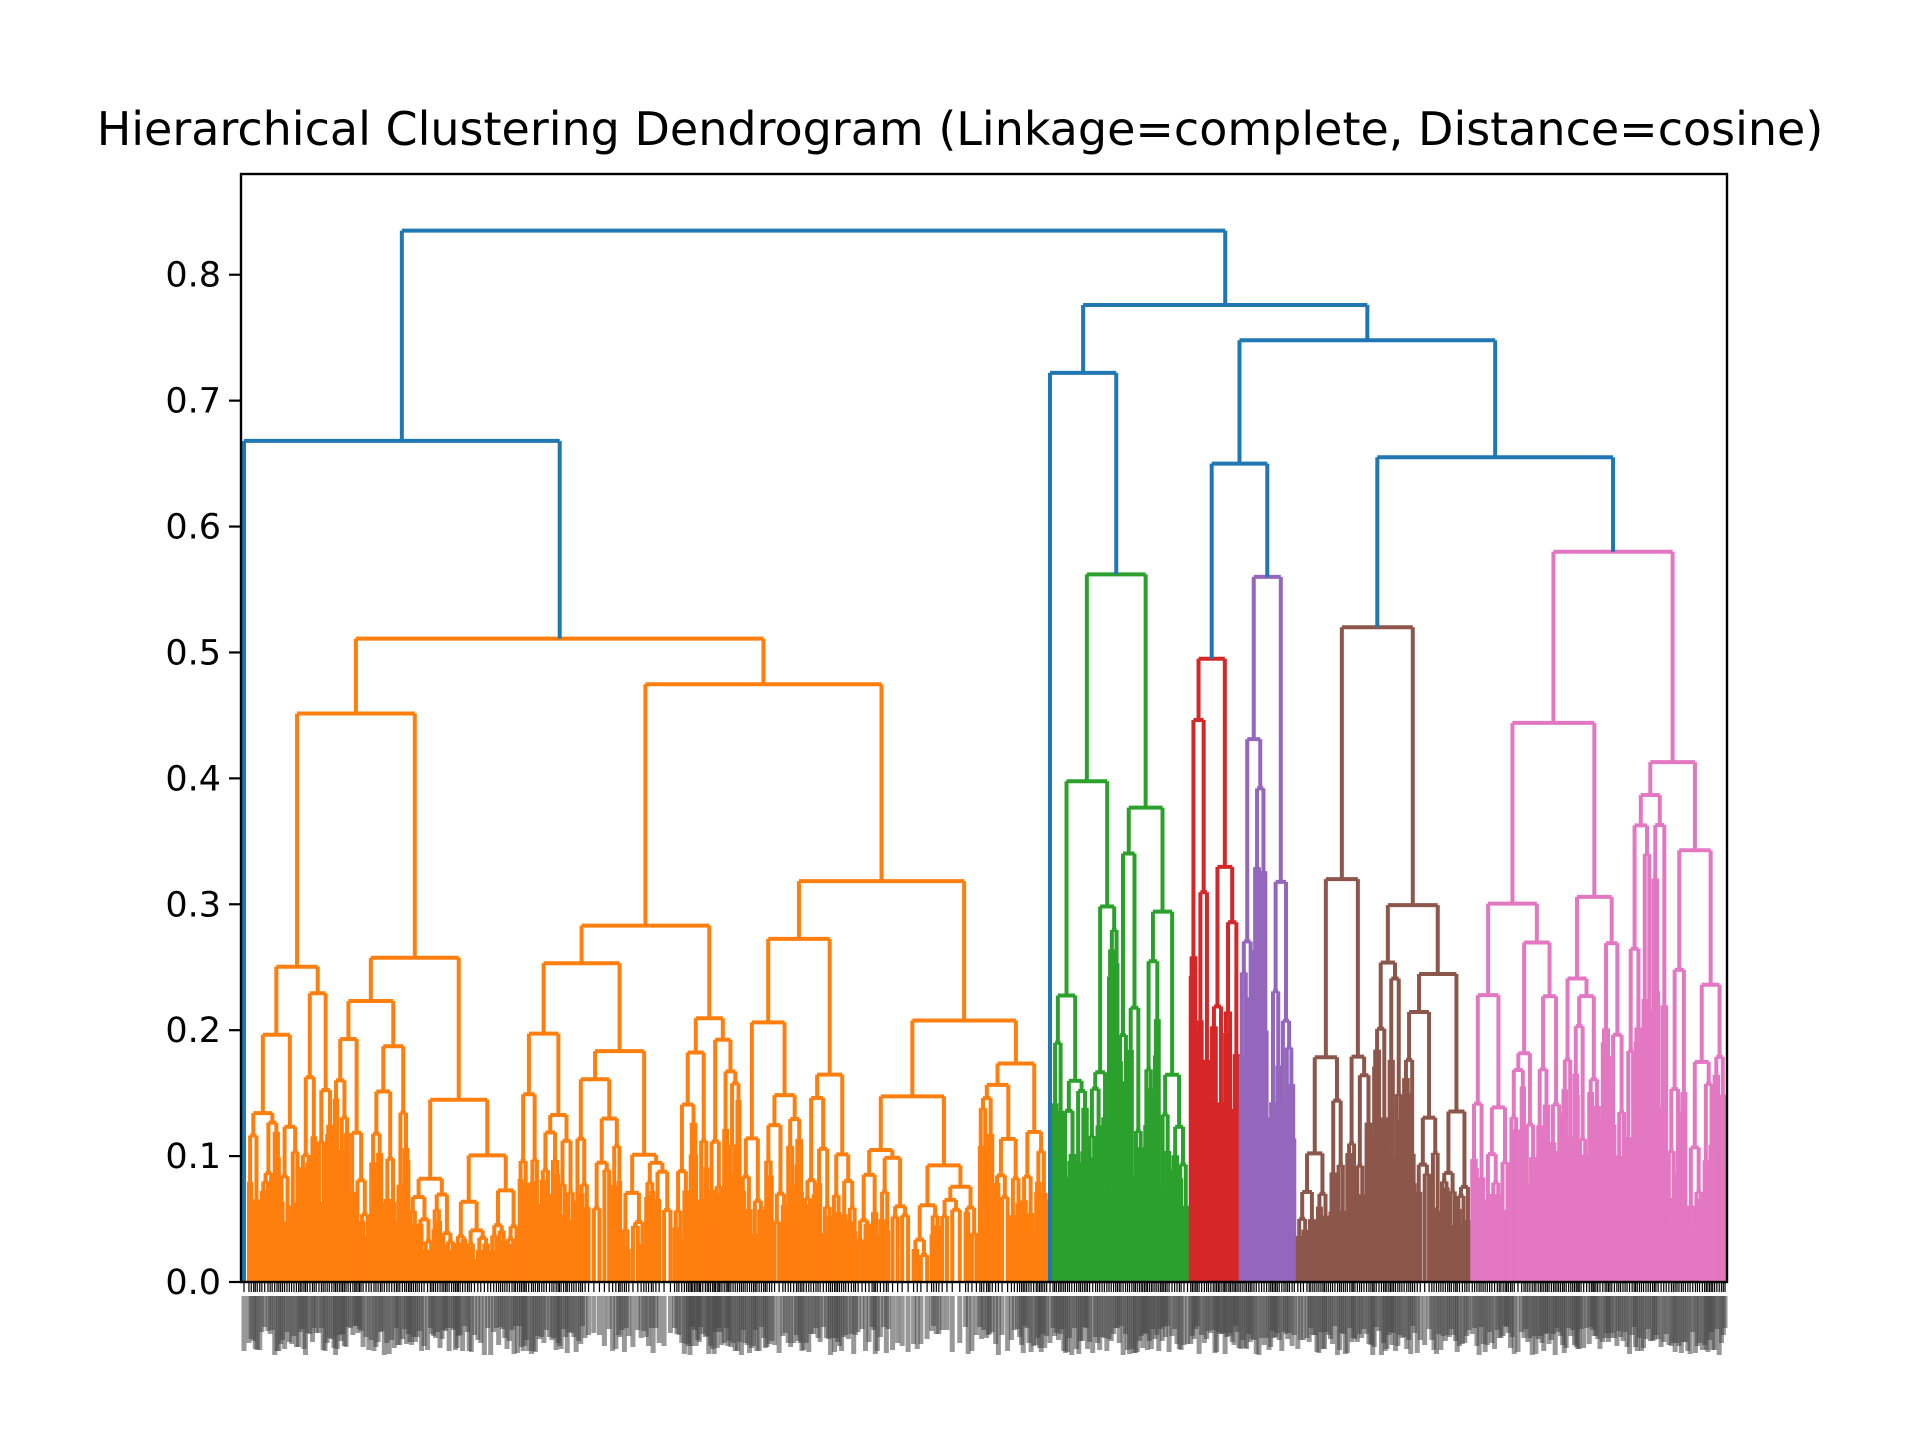  What do you see at coordinates (193, 1283) in the screenshot?
I see `y-tick-label-0: 0.0` at bounding box center [193, 1283].